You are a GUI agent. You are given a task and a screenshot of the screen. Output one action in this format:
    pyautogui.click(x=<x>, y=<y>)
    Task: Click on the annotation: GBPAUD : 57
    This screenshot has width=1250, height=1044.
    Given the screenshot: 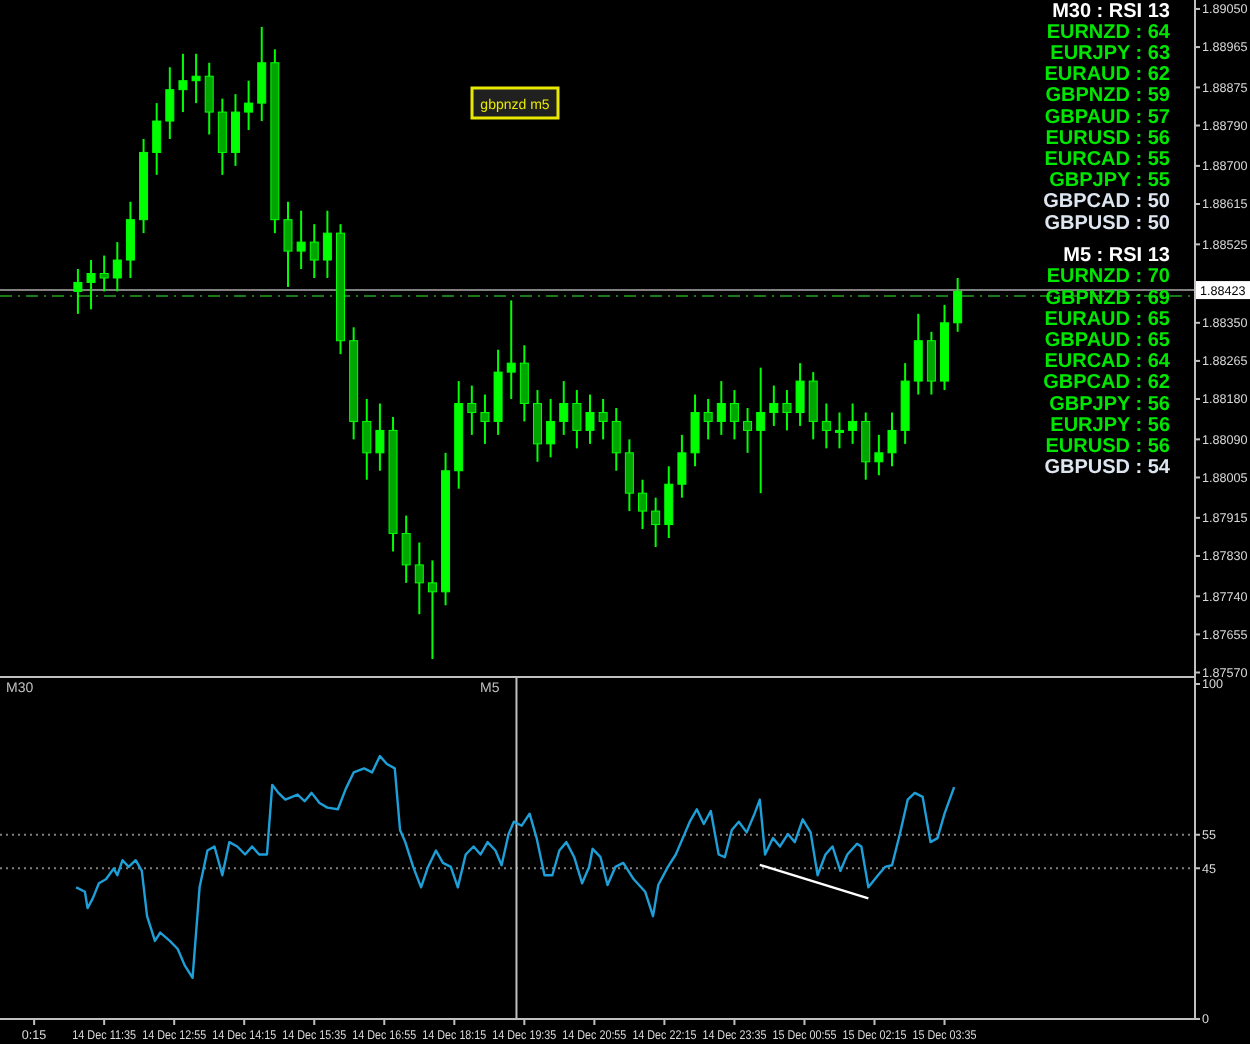 What is the action you would take?
    pyautogui.click(x=1107, y=117)
    